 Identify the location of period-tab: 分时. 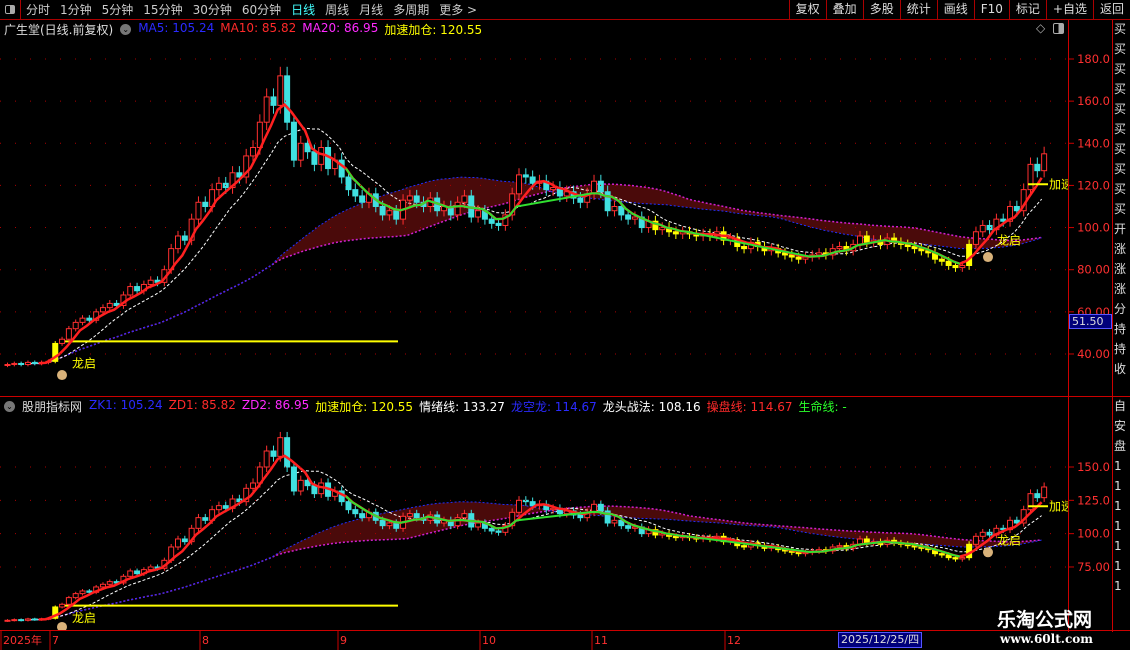
(38, 10).